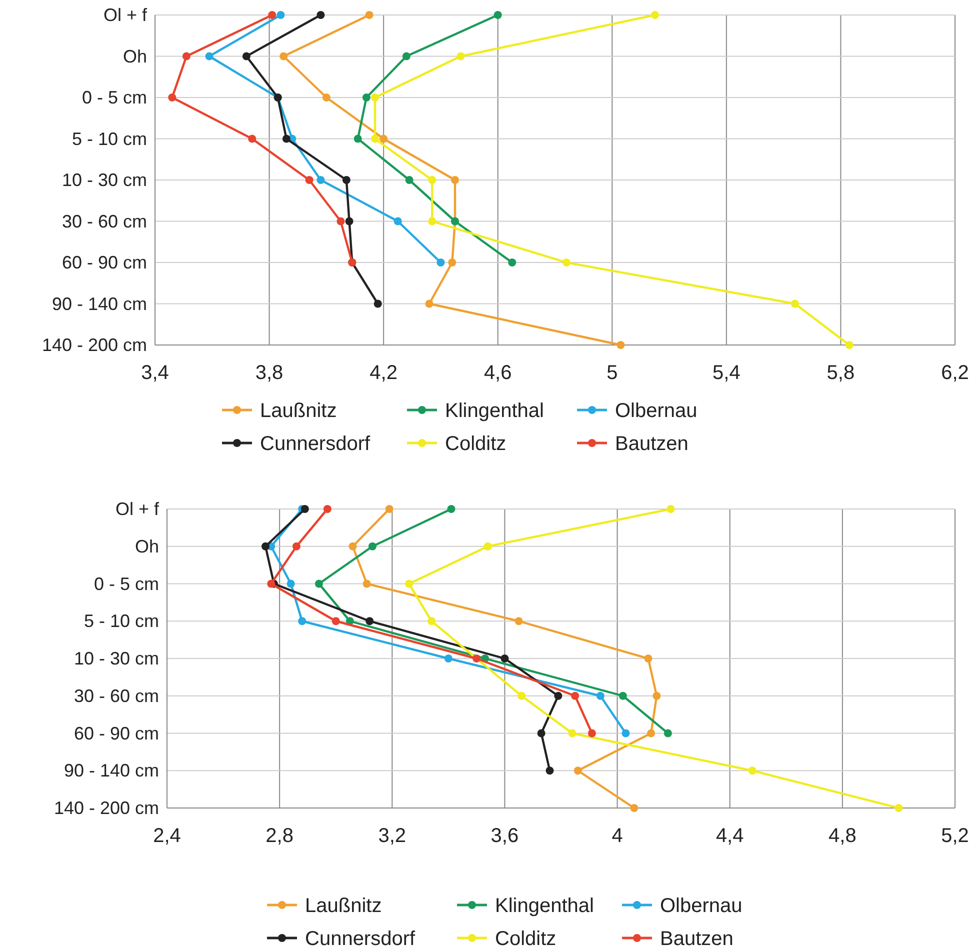  What do you see at coordinates (111, 770) in the screenshot?
I see `y-tick-label: 90 - 140 cm` at bounding box center [111, 770].